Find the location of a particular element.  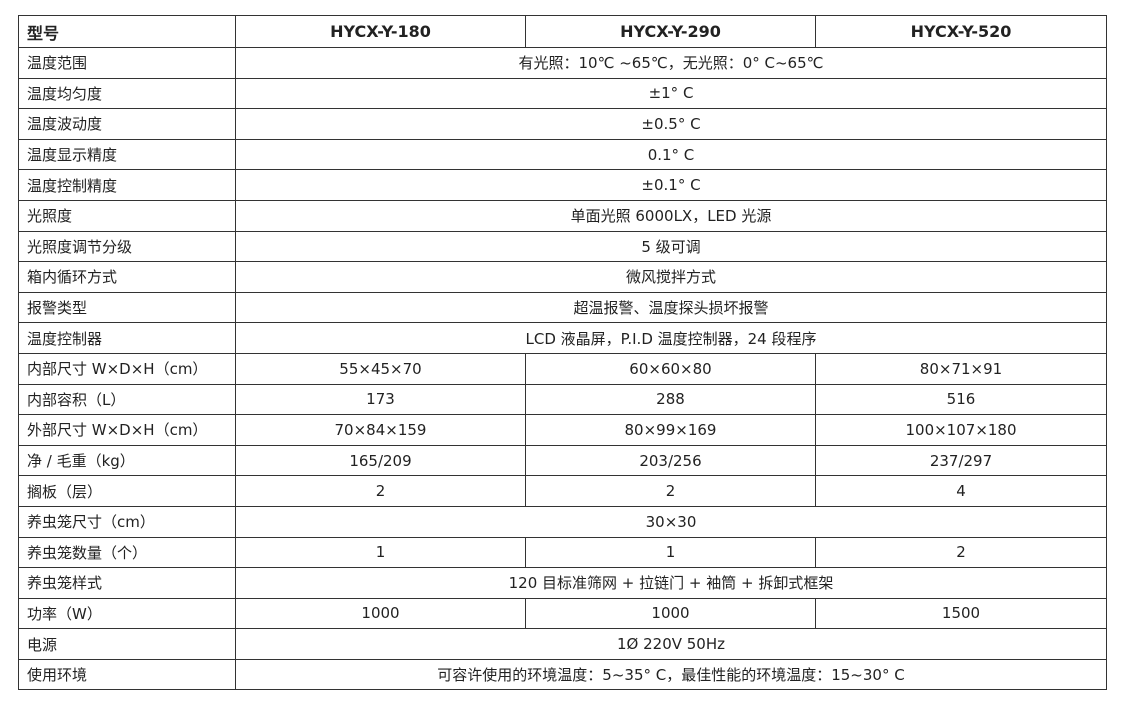

table-row: 光照度 单面光照 6000LX，LED 光源 is located at coordinates (562, 215).